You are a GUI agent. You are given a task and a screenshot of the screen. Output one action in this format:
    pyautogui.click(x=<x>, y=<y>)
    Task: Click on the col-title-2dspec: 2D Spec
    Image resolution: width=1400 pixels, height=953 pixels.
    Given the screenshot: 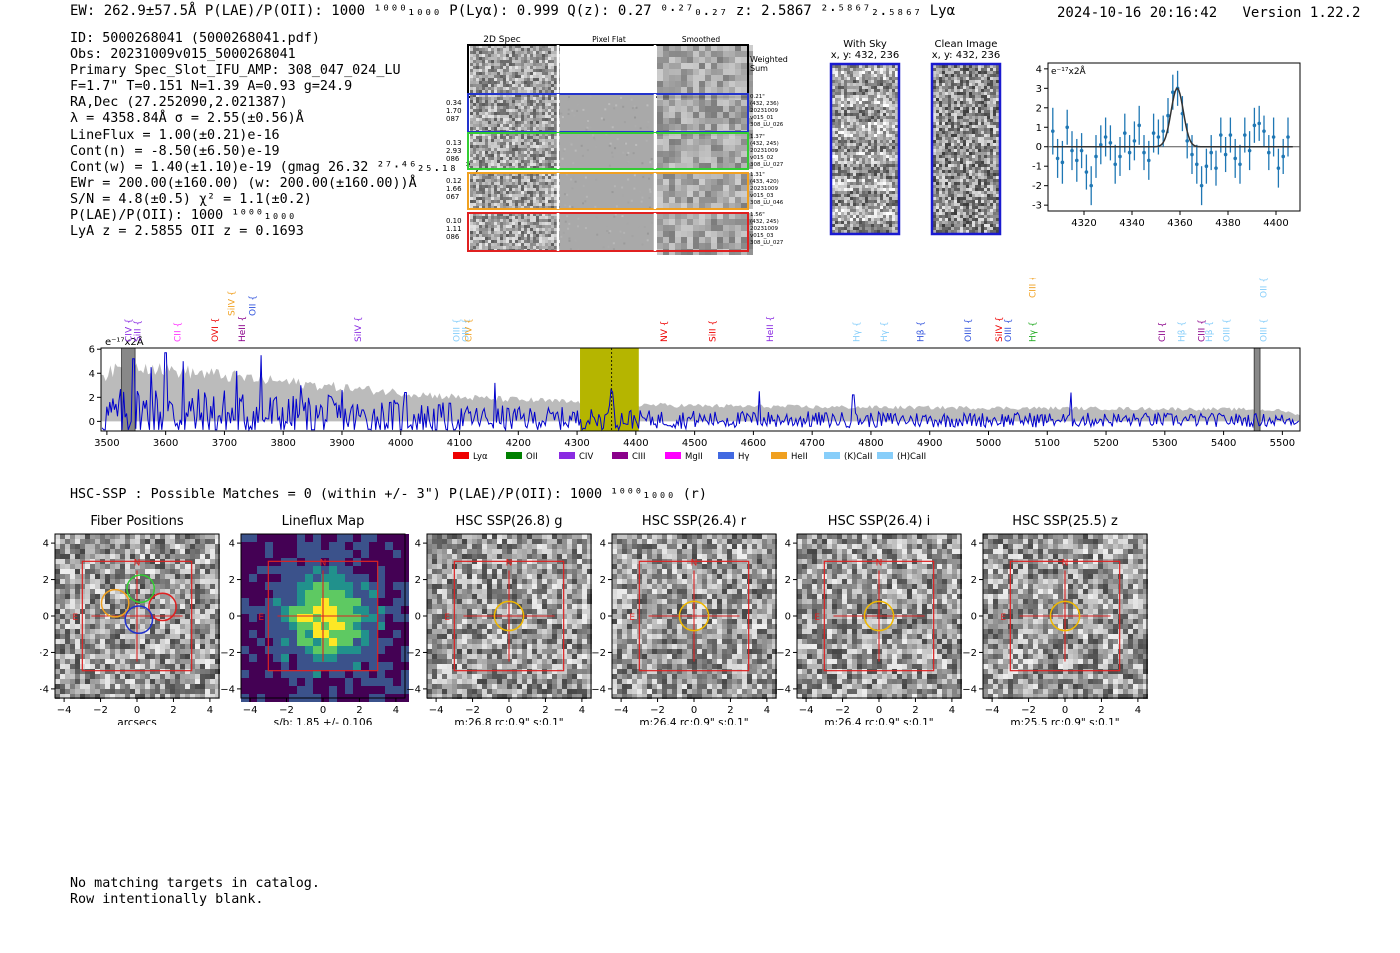 What is the action you would take?
    pyautogui.click(x=501, y=40)
    